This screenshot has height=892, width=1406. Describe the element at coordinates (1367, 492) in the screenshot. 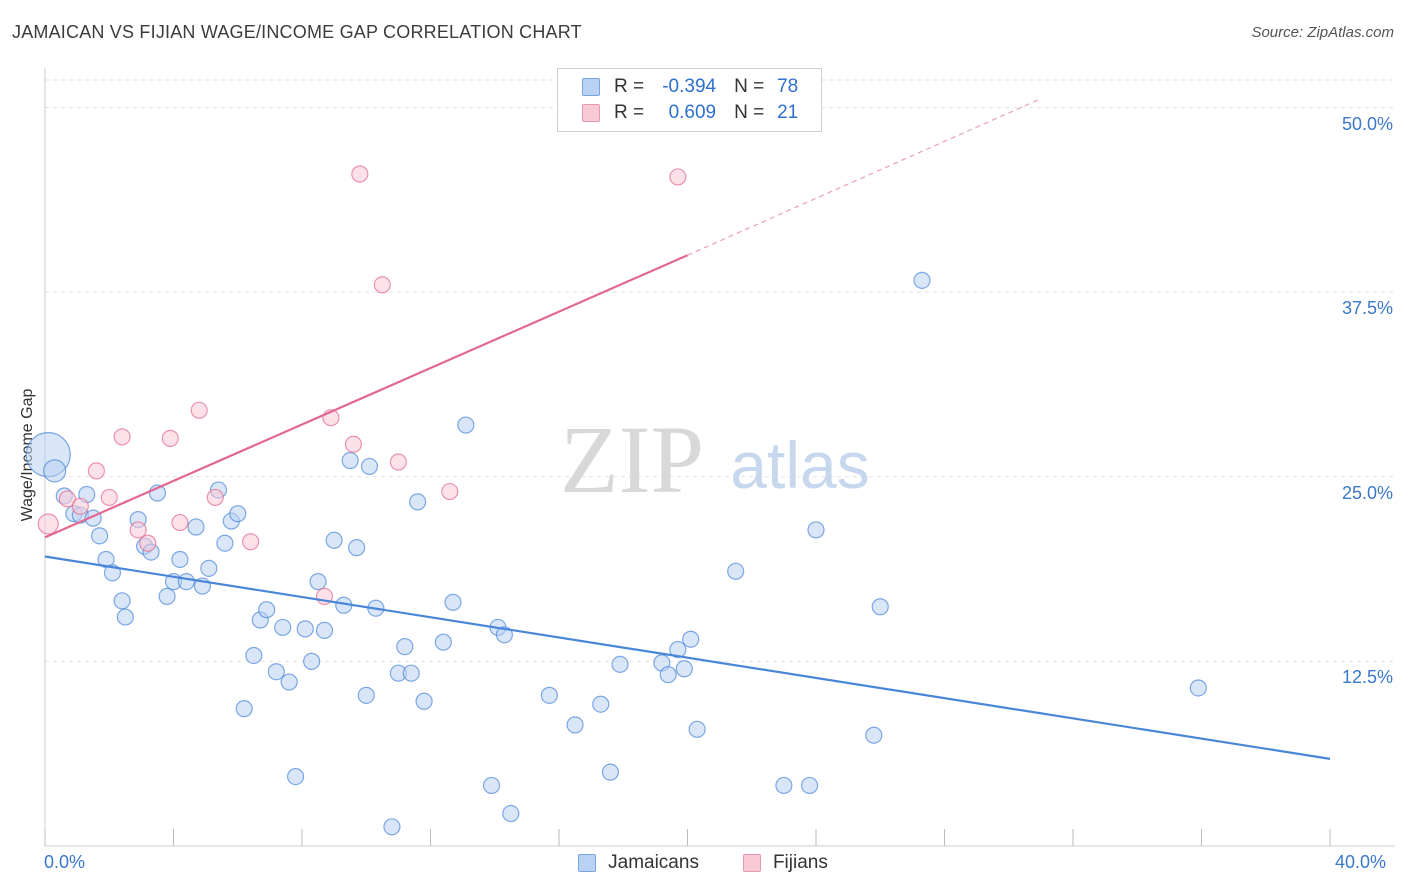

I see `y-tick-label: 25.0%` at that location.